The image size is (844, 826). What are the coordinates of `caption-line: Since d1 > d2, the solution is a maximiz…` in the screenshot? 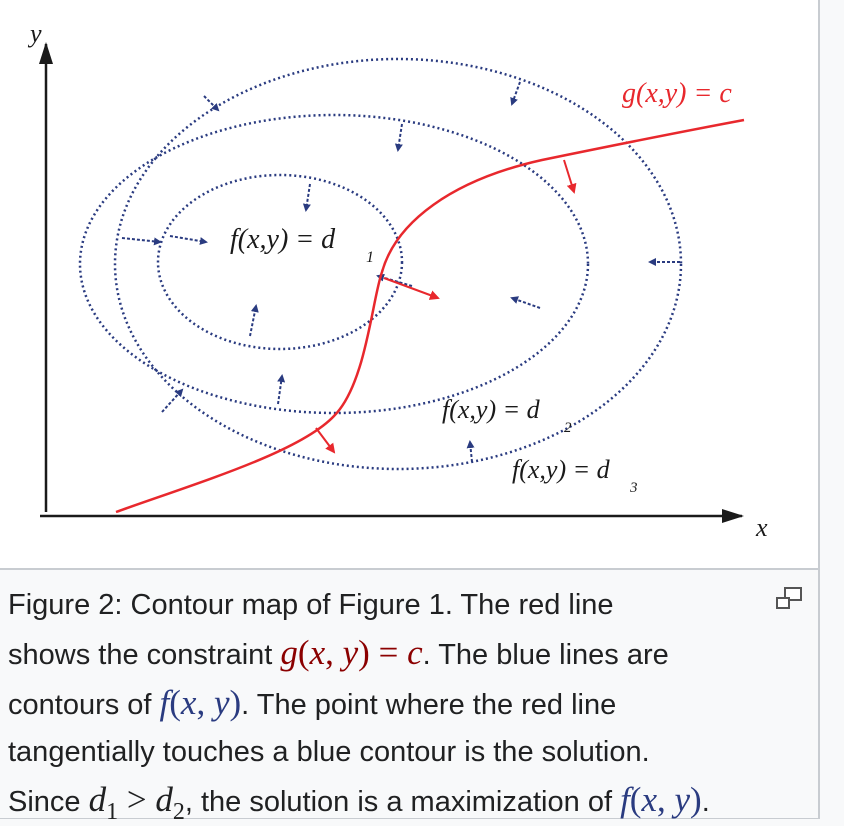 It's located at (414, 801).